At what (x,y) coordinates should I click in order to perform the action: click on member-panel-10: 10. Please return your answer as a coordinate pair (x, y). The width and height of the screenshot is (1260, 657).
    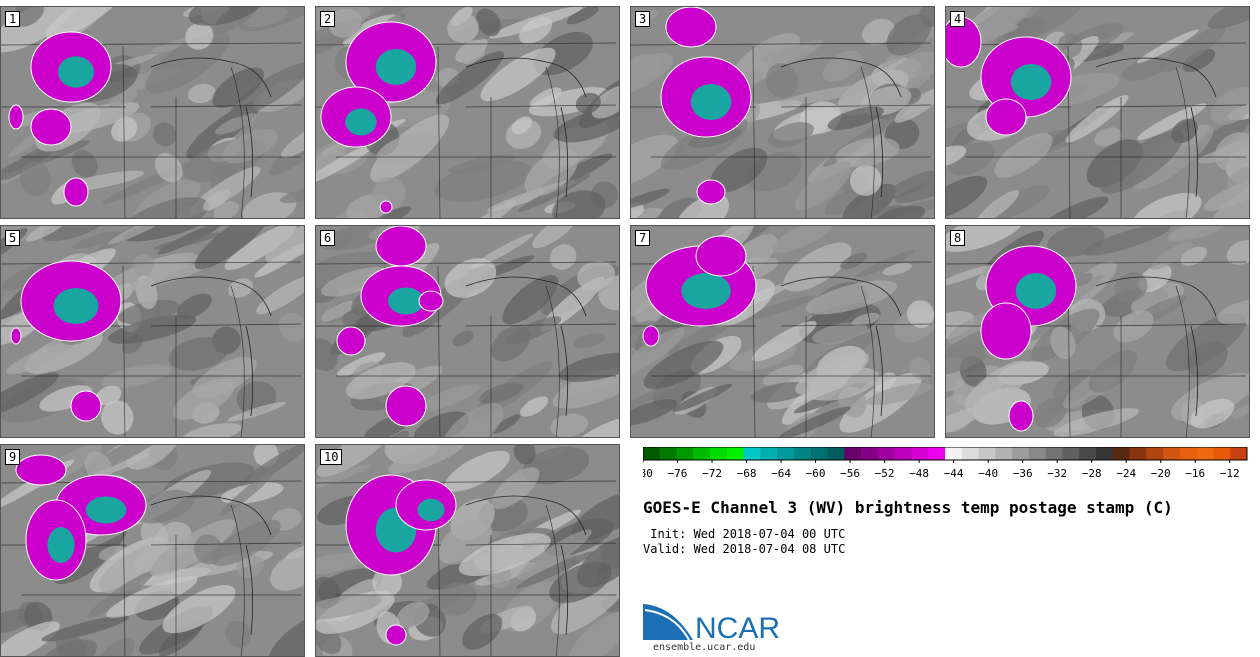
    Looking at the image, I should click on (467, 550).